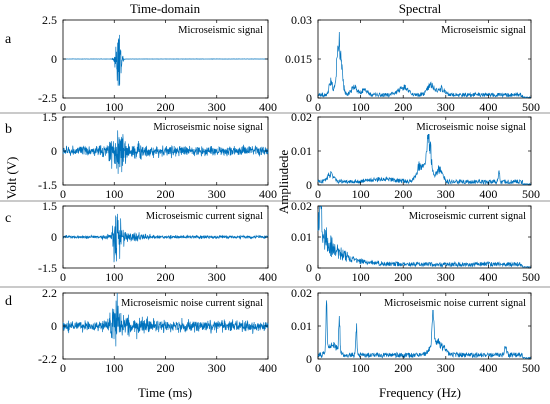  What do you see at coordinates (47, 268) in the screenshot?
I see `y-tick-label-c-time: -1.5` at bounding box center [47, 268].